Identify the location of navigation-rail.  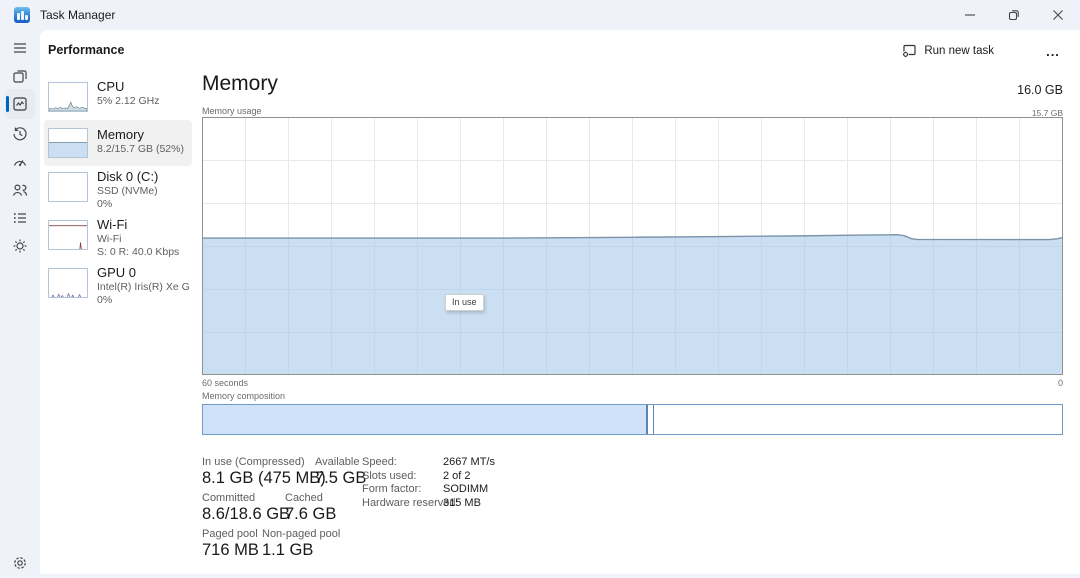
(20, 302).